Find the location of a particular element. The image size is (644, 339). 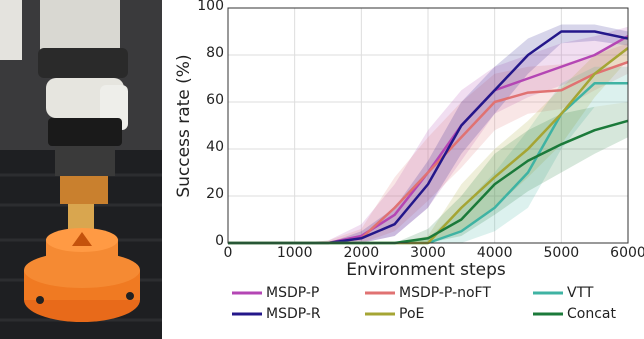

y-tick-label: 100 is located at coordinates (210, 7).